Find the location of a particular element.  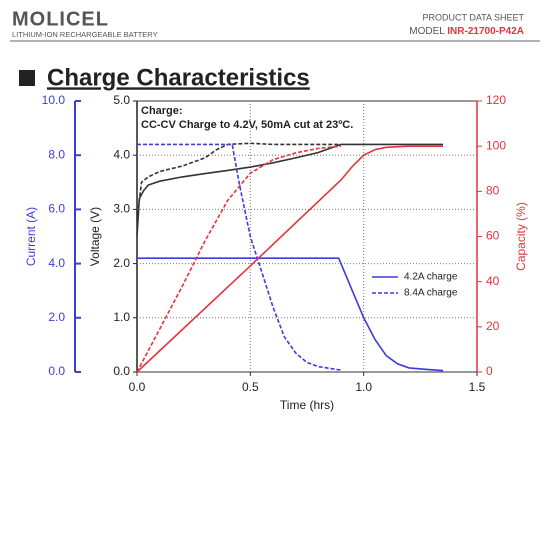

y3-tick-label: 10.0 is located at coordinates (54, 100).